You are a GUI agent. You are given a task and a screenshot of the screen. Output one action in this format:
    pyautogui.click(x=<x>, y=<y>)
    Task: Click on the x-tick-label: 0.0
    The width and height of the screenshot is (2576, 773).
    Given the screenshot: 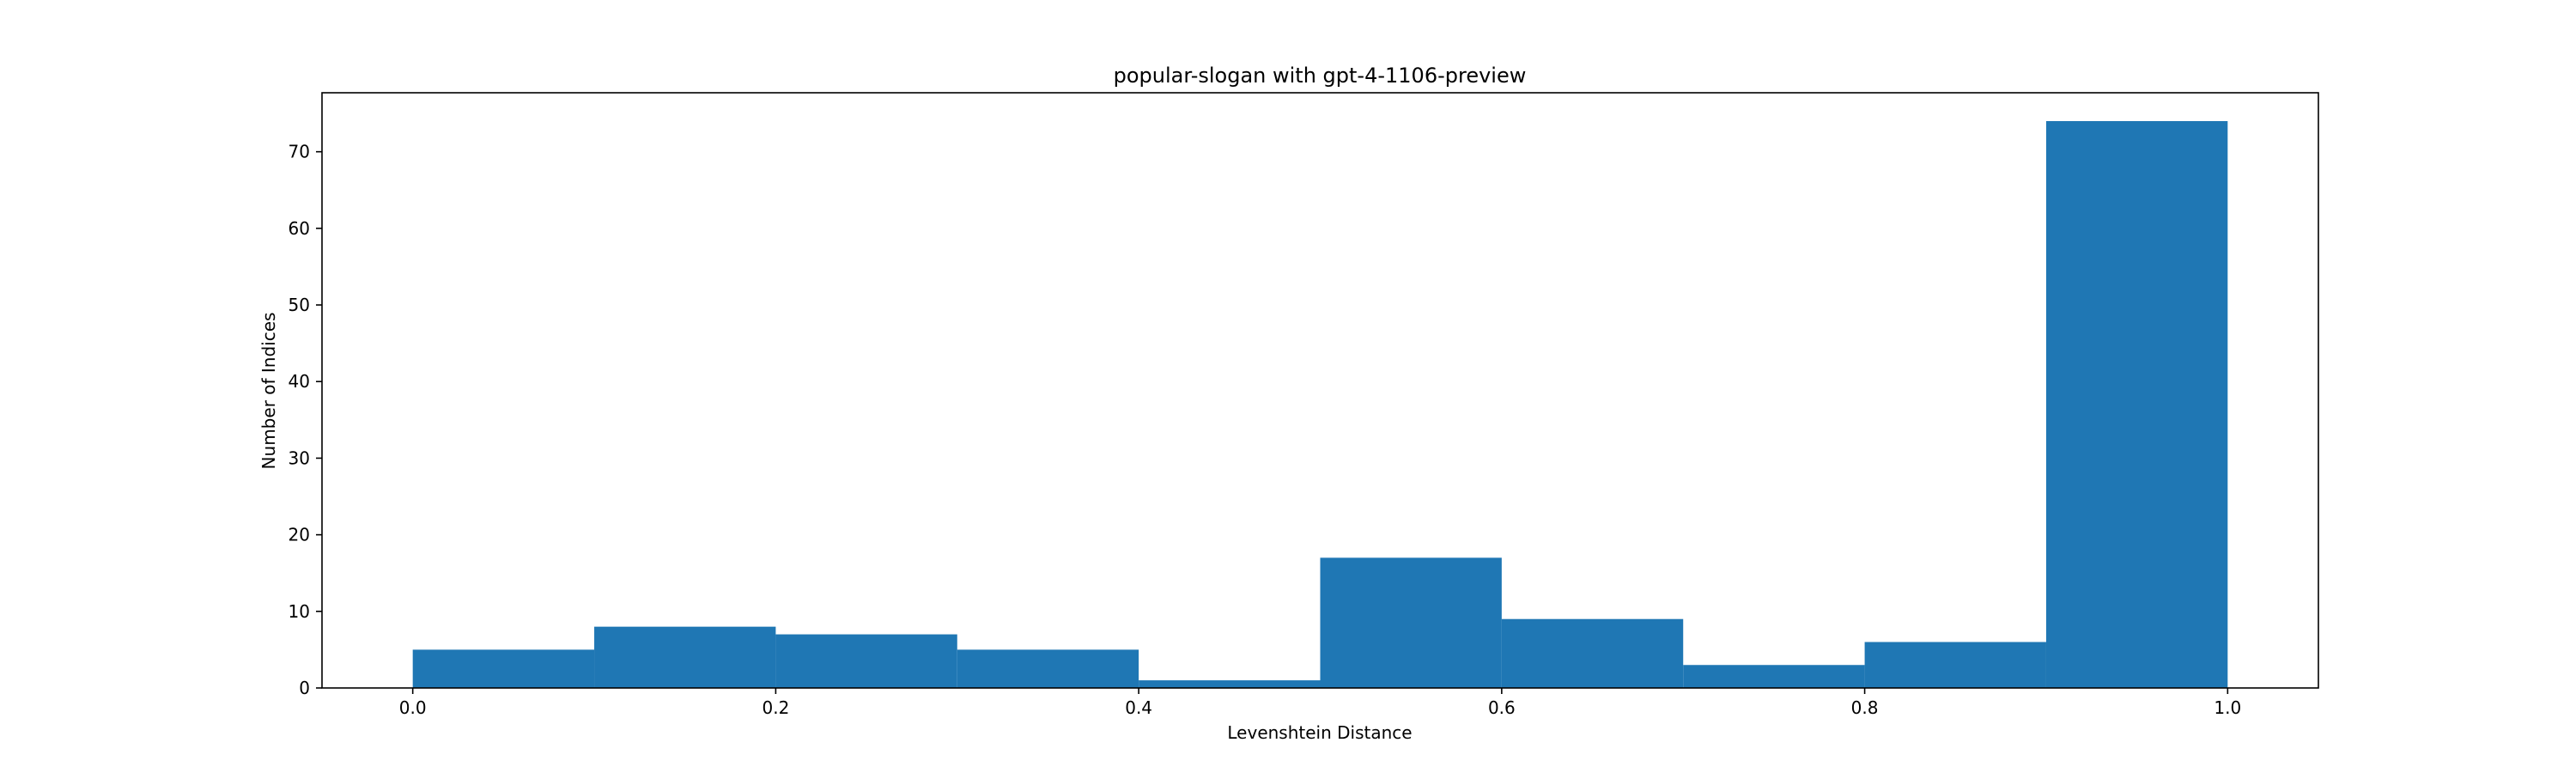 What is the action you would take?
    pyautogui.click(x=413, y=707)
    